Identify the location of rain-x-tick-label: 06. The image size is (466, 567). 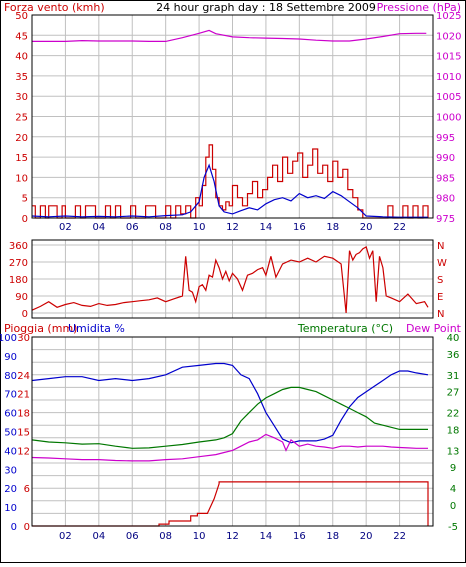
(132, 536).